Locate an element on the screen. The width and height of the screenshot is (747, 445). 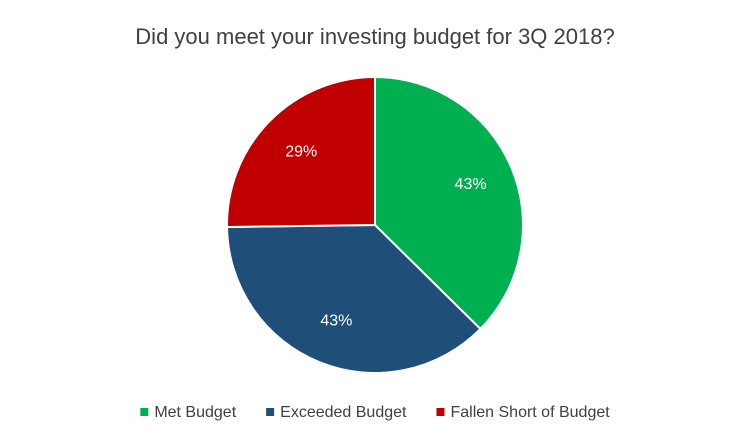
legend-text: Fallen Short of Budget is located at coordinates (530, 412).